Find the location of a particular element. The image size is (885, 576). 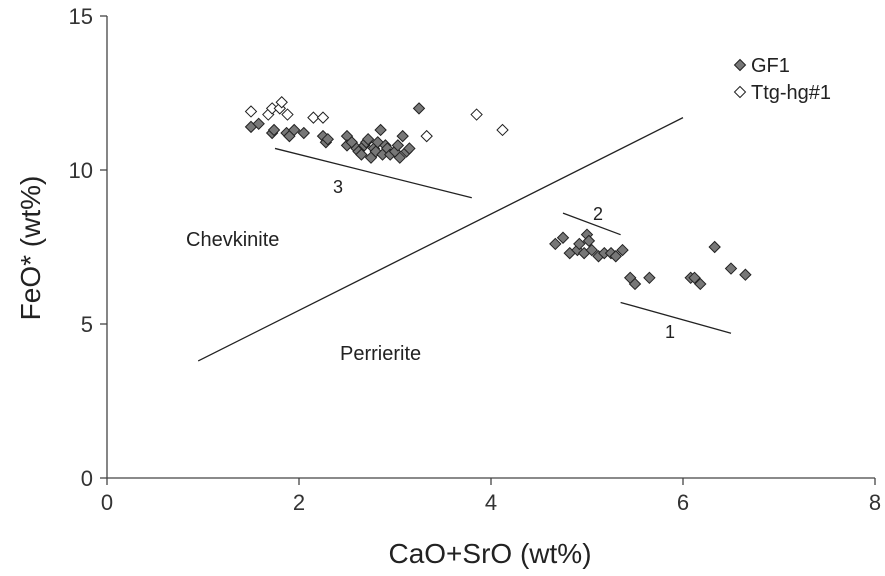

legend-diamond-gf1 is located at coordinates (740, 65).